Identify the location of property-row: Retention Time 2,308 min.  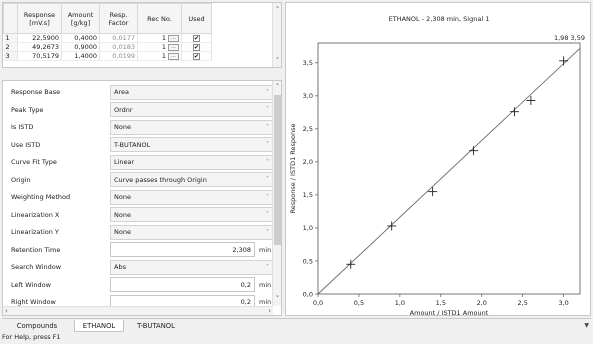
(138, 250).